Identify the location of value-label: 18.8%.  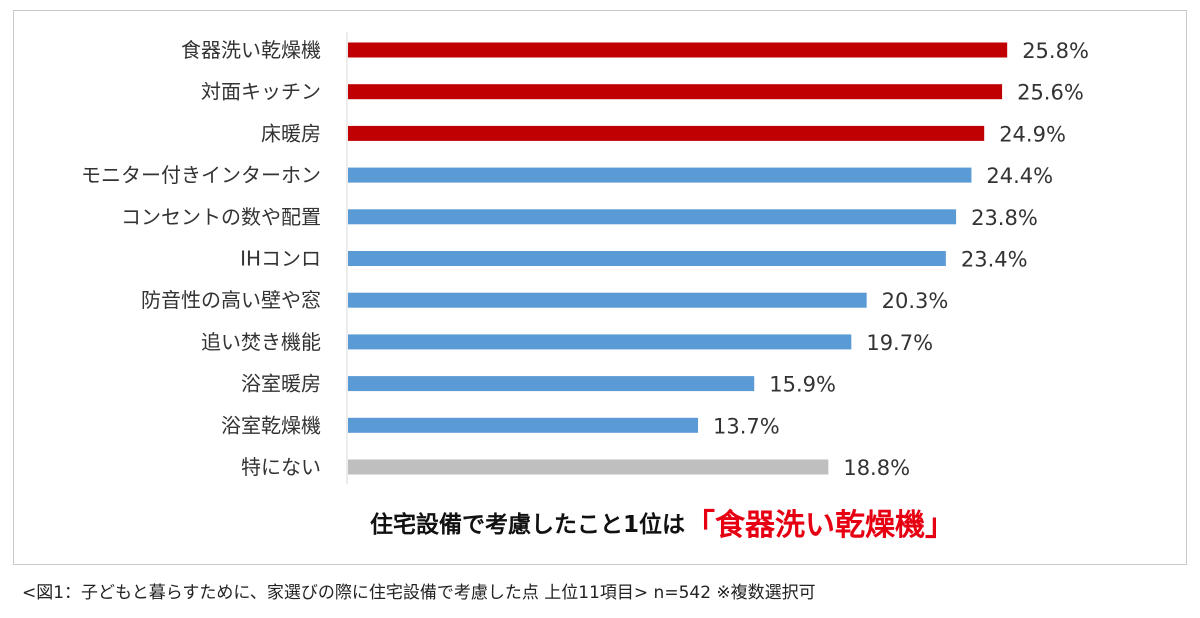
(876, 468).